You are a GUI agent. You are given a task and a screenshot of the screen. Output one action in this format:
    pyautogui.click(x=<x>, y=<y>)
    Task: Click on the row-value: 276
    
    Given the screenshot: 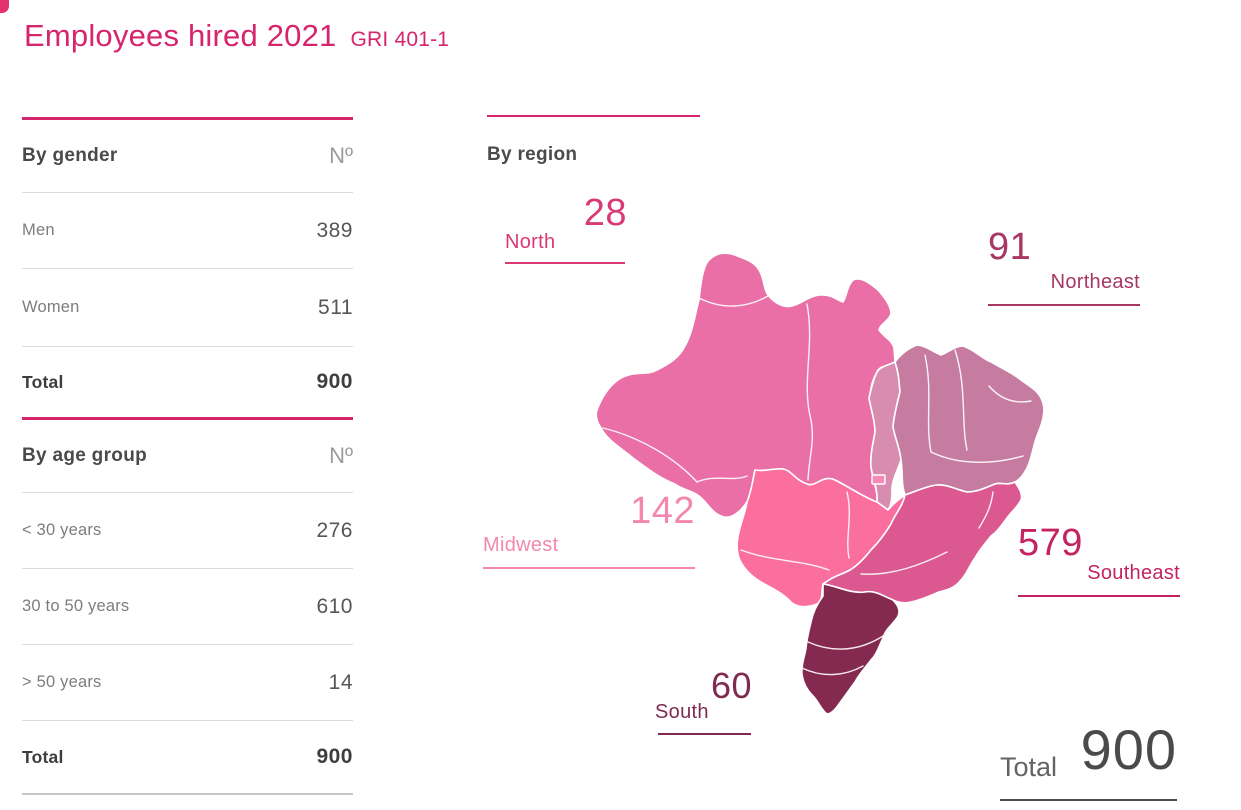 What is the action you would take?
    pyautogui.click(x=334, y=530)
    